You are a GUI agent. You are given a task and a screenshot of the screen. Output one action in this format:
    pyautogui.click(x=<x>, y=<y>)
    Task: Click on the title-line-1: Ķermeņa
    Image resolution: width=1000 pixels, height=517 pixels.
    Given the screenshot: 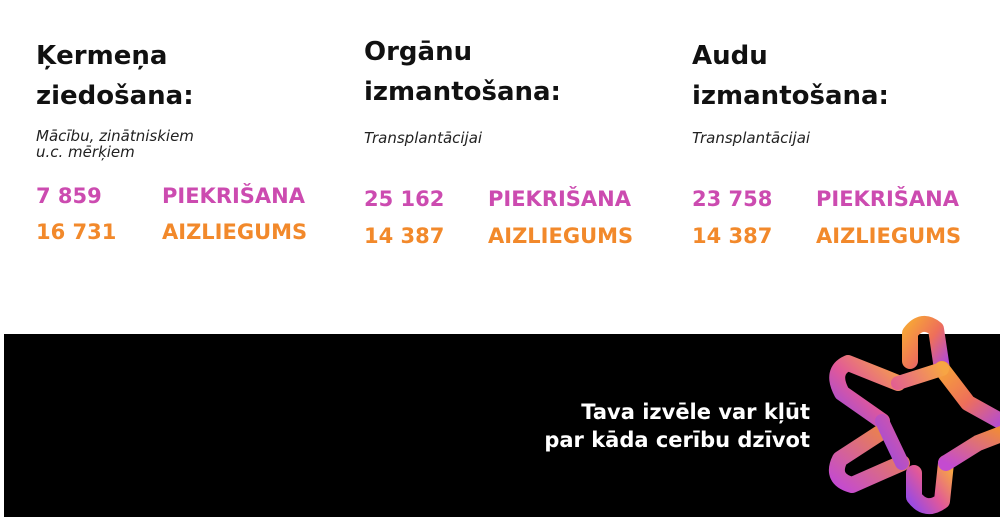 What is the action you would take?
    pyautogui.click(x=102, y=56)
    